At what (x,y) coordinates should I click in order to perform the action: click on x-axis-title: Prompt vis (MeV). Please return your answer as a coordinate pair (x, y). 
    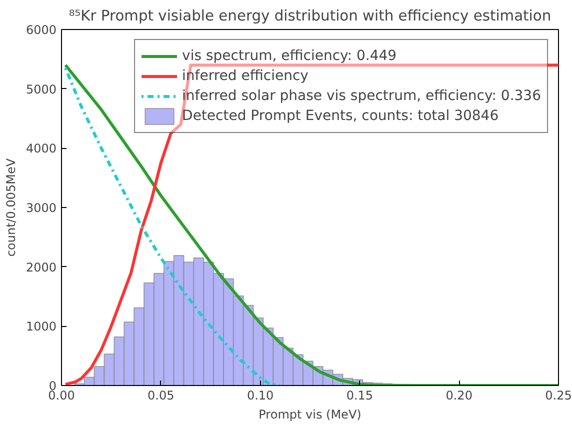
    Looking at the image, I should click on (310, 415).